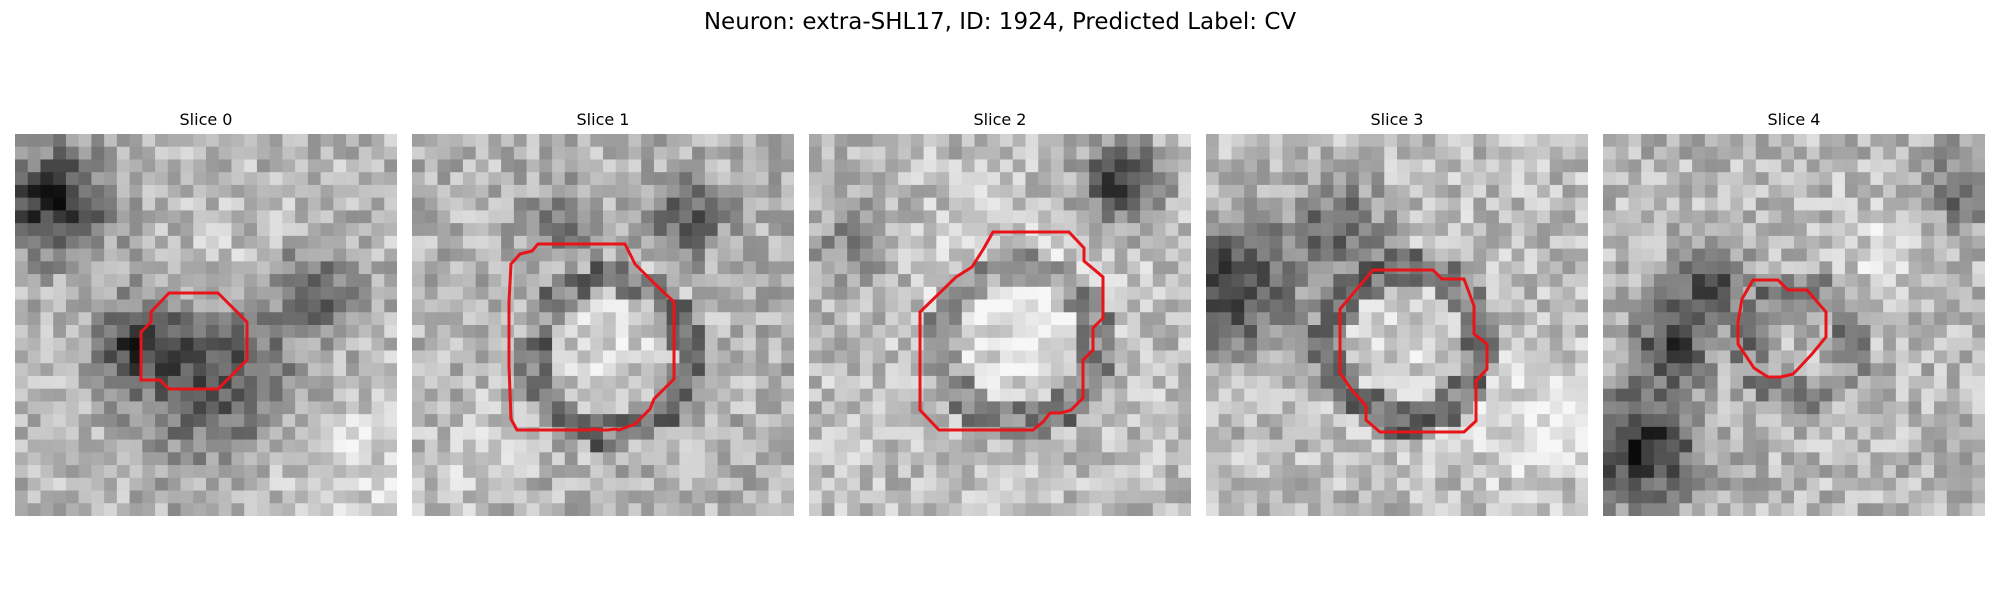 This screenshot has width=2000, height=600. What do you see at coordinates (206, 119) in the screenshot?
I see `slice-title: Slice 0` at bounding box center [206, 119].